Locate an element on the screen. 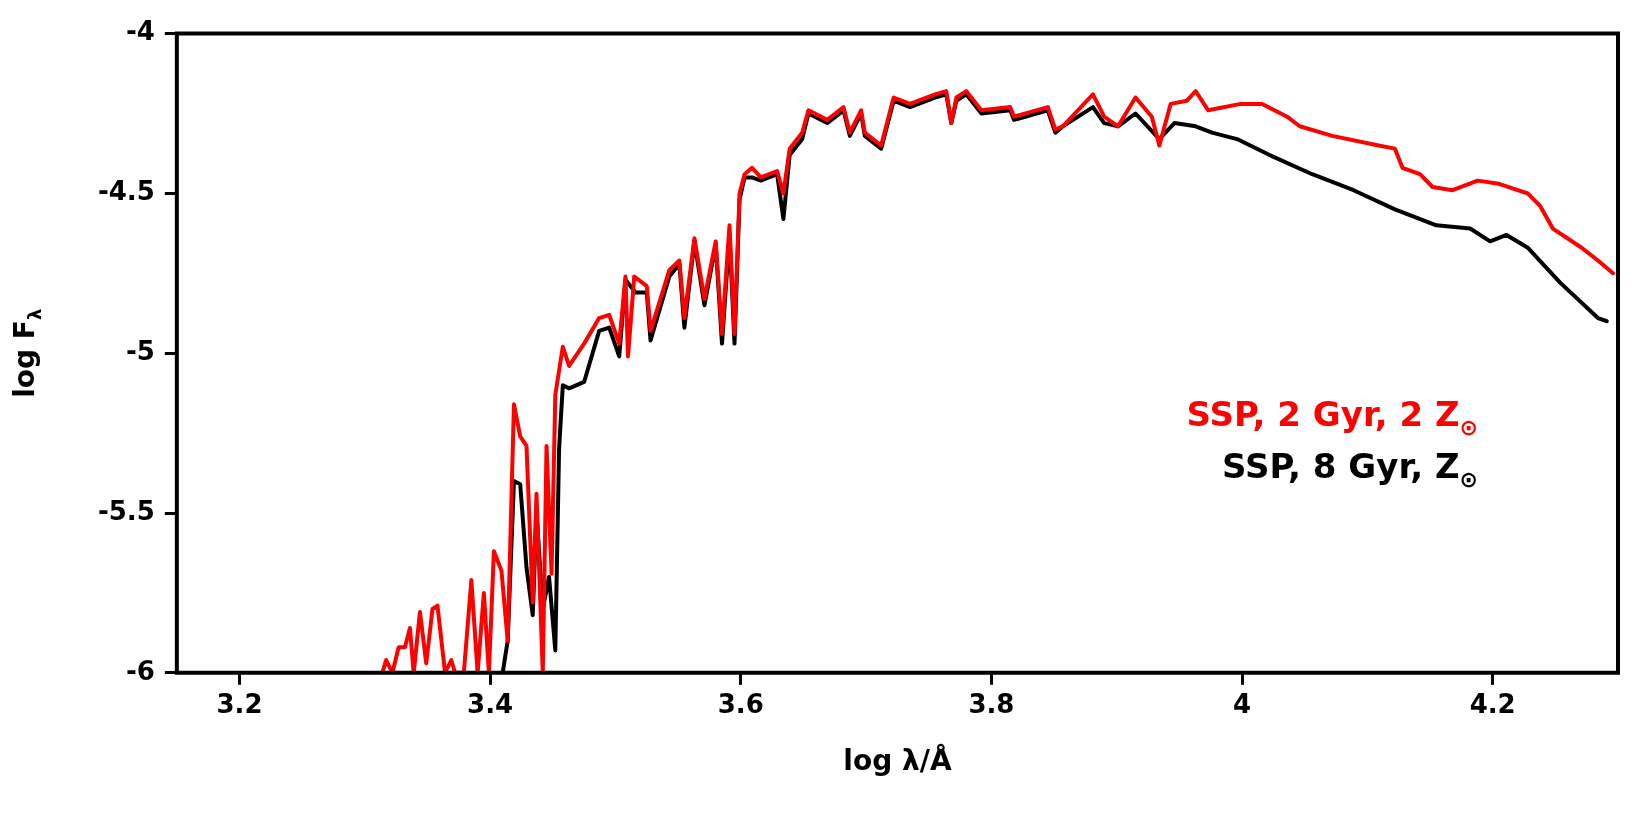  x-tick-label: 4.2 is located at coordinates (1492, 704).